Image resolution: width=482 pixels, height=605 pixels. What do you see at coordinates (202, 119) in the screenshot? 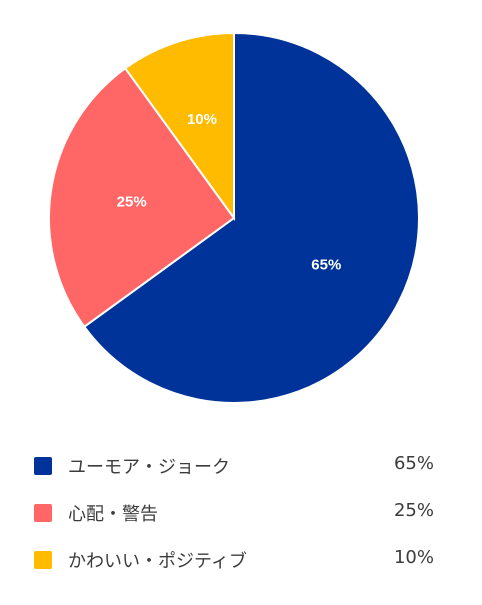
I see `pie-label-cute: 10%` at bounding box center [202, 119].